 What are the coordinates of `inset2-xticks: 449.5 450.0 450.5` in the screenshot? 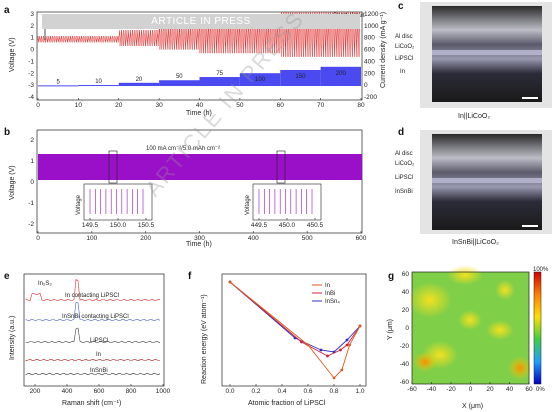 It's located at (287, 223).